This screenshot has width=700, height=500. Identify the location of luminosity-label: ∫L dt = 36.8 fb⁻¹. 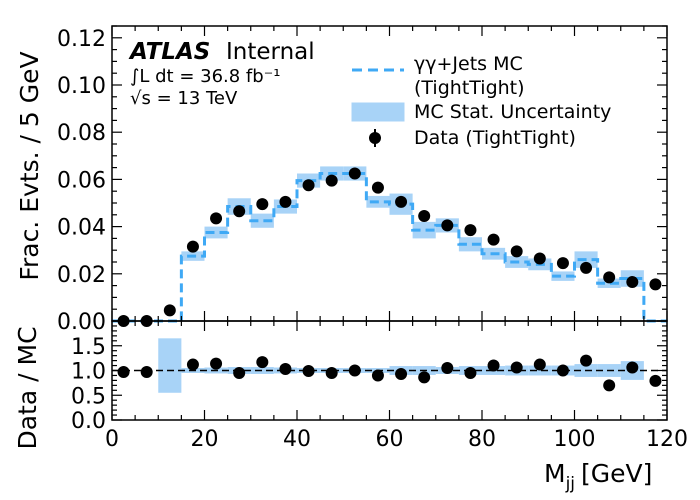
(205, 76).